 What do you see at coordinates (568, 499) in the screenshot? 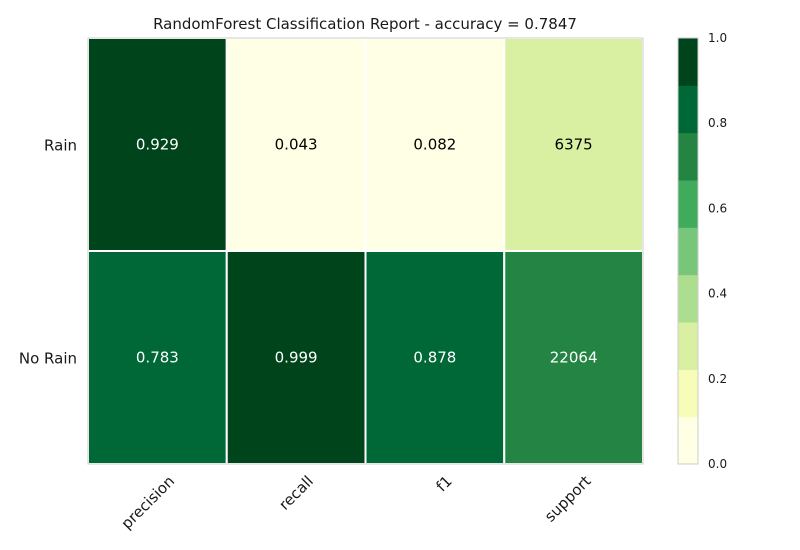
I see `column-label: support` at bounding box center [568, 499].